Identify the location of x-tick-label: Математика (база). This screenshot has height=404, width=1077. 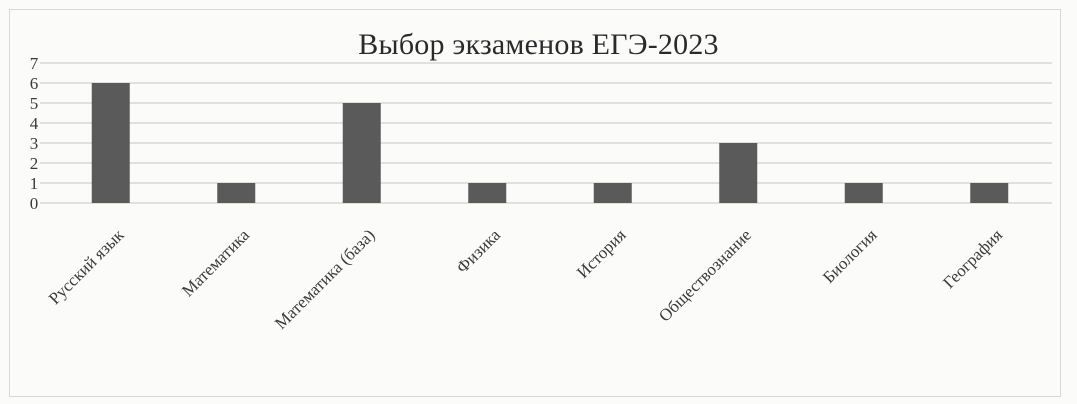
(325, 279).